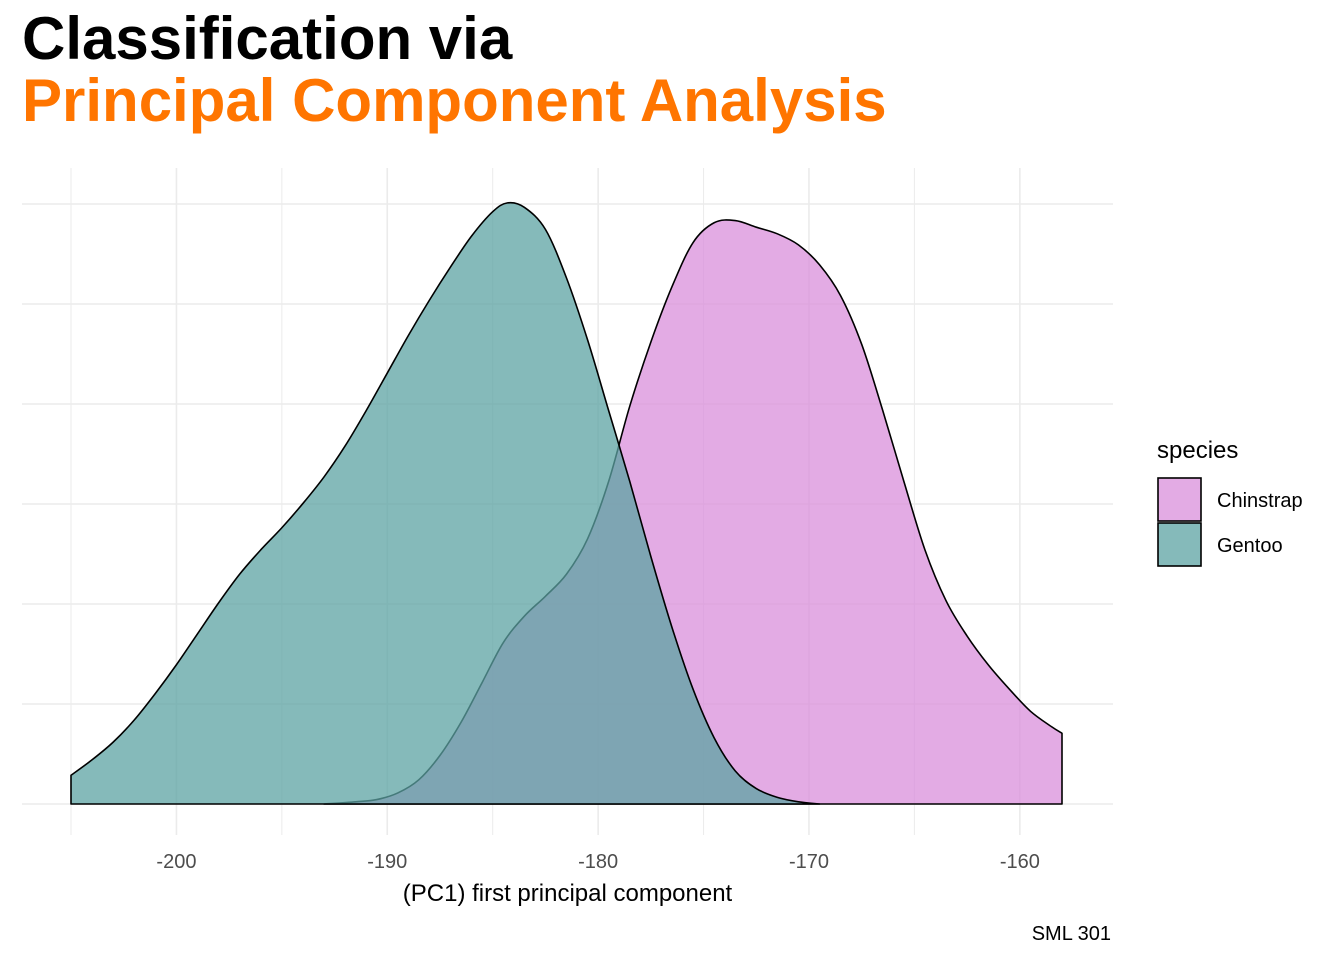 The width and height of the screenshot is (1344, 960). I want to click on legend-label-chinstrap: Chinstrap, so click(1260, 501).